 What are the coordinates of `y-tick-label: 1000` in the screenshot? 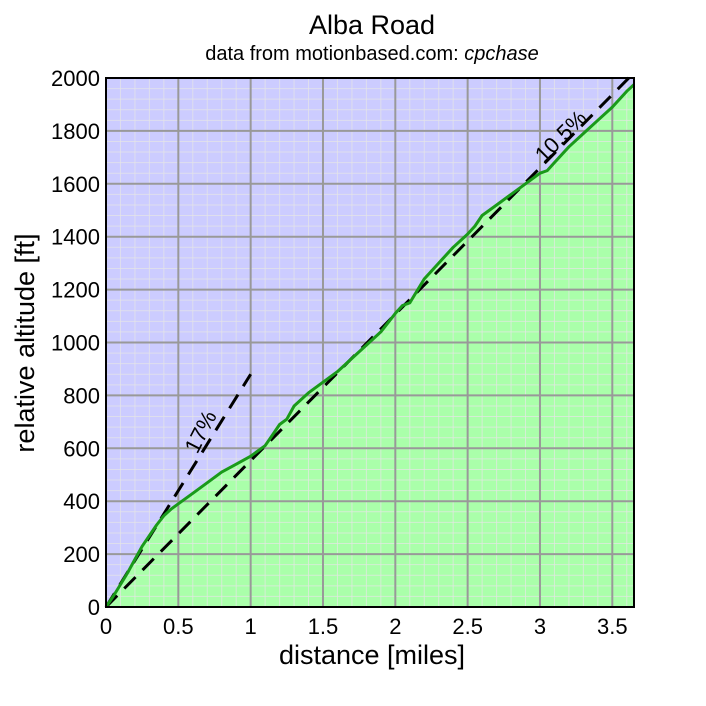 It's located at (75, 343).